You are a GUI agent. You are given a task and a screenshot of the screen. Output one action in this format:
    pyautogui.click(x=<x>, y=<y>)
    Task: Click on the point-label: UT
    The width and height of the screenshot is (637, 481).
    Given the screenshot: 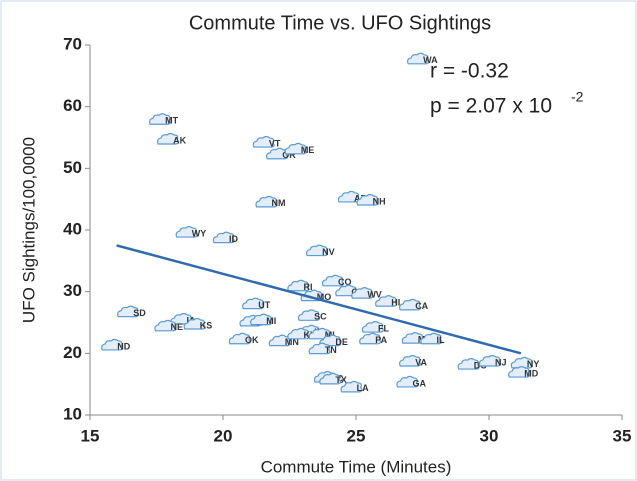 What is the action you would take?
    pyautogui.click(x=264, y=305)
    